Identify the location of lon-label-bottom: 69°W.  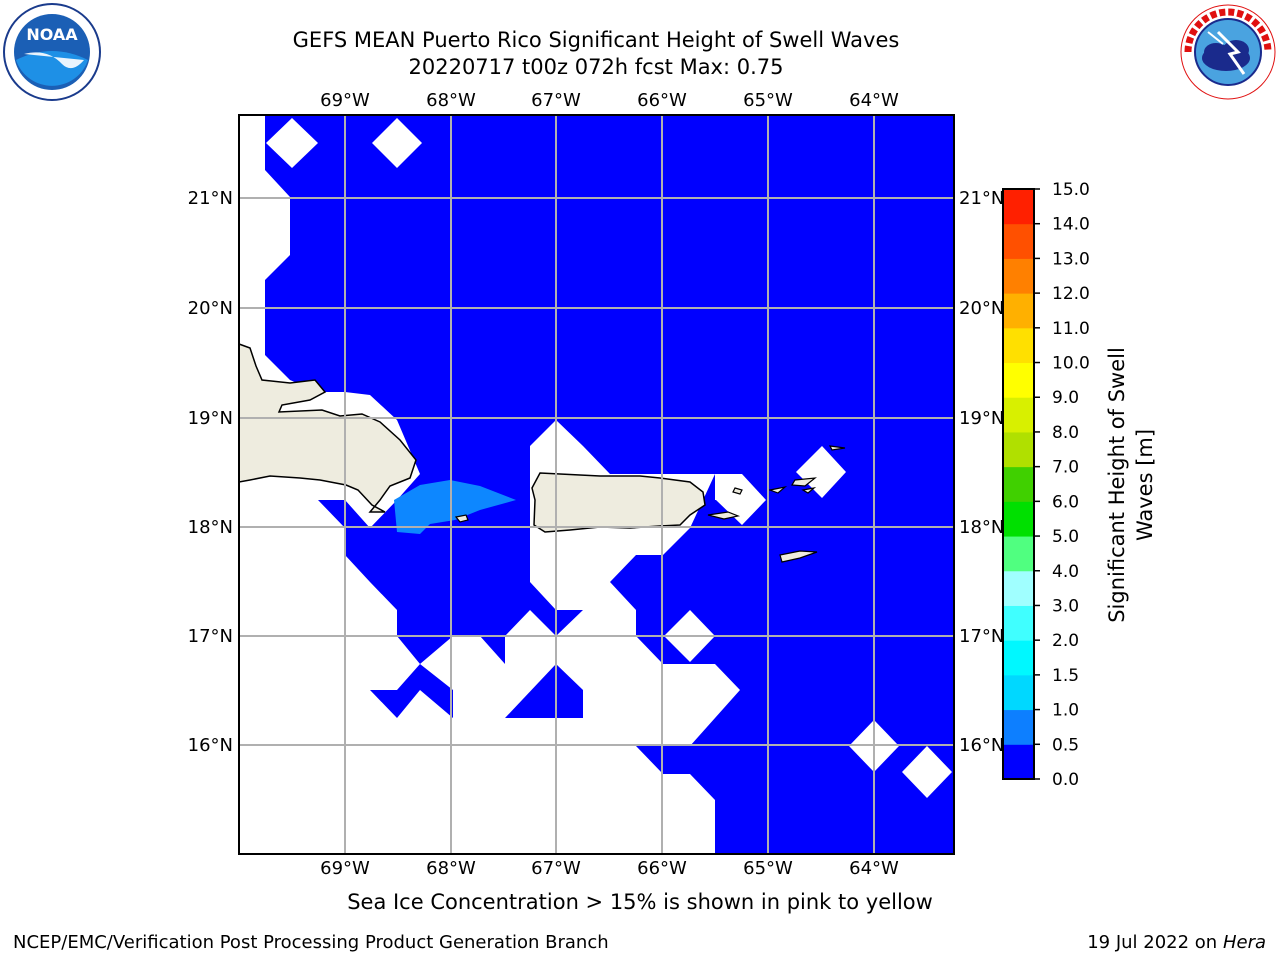
(345, 868).